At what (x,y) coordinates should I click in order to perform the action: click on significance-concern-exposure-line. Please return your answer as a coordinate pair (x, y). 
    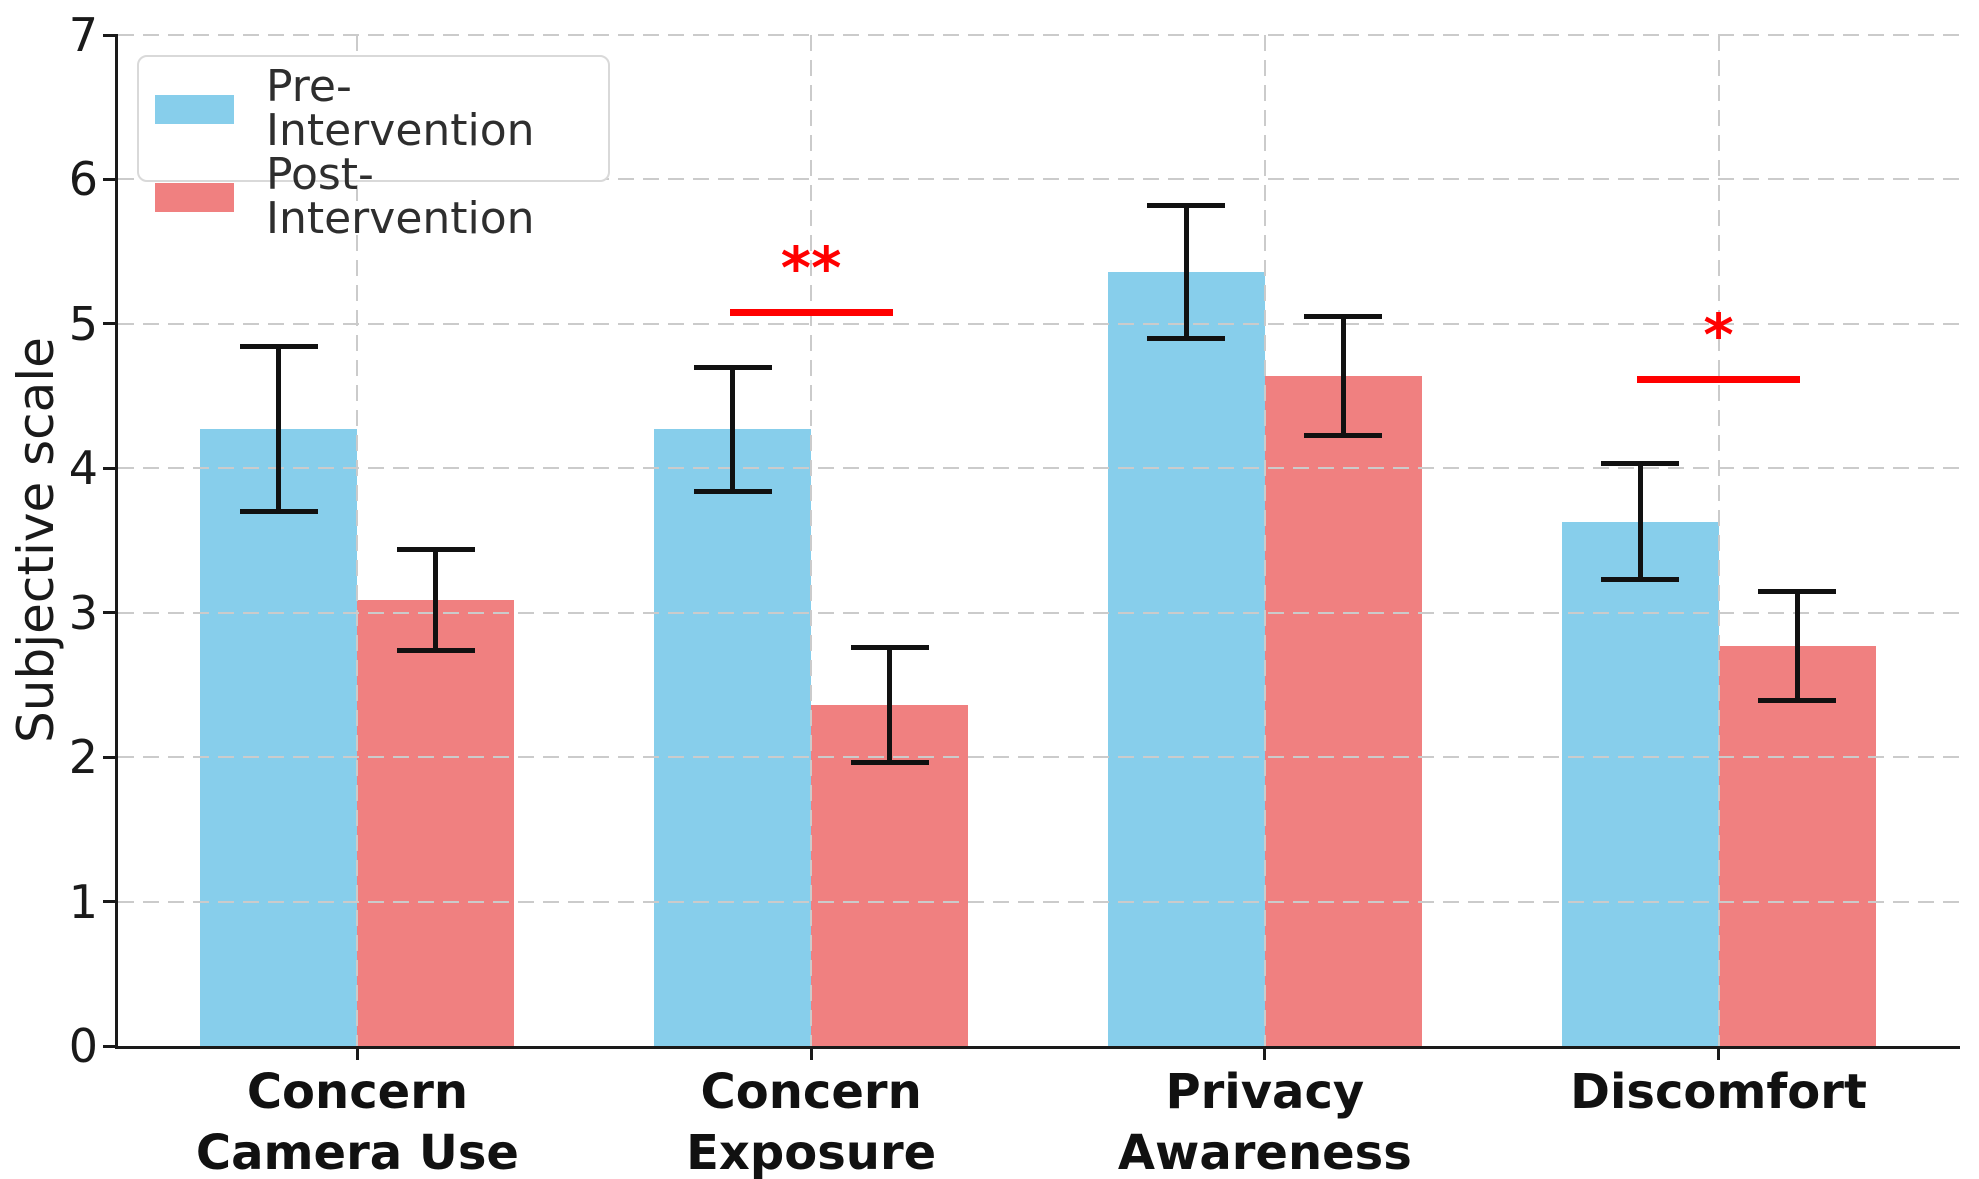
    Looking at the image, I should click on (811, 313).